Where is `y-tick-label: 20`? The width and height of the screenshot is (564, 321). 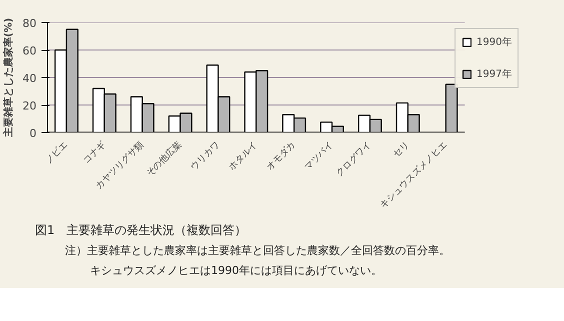
y-tick-label: 20 is located at coordinates (29, 106).